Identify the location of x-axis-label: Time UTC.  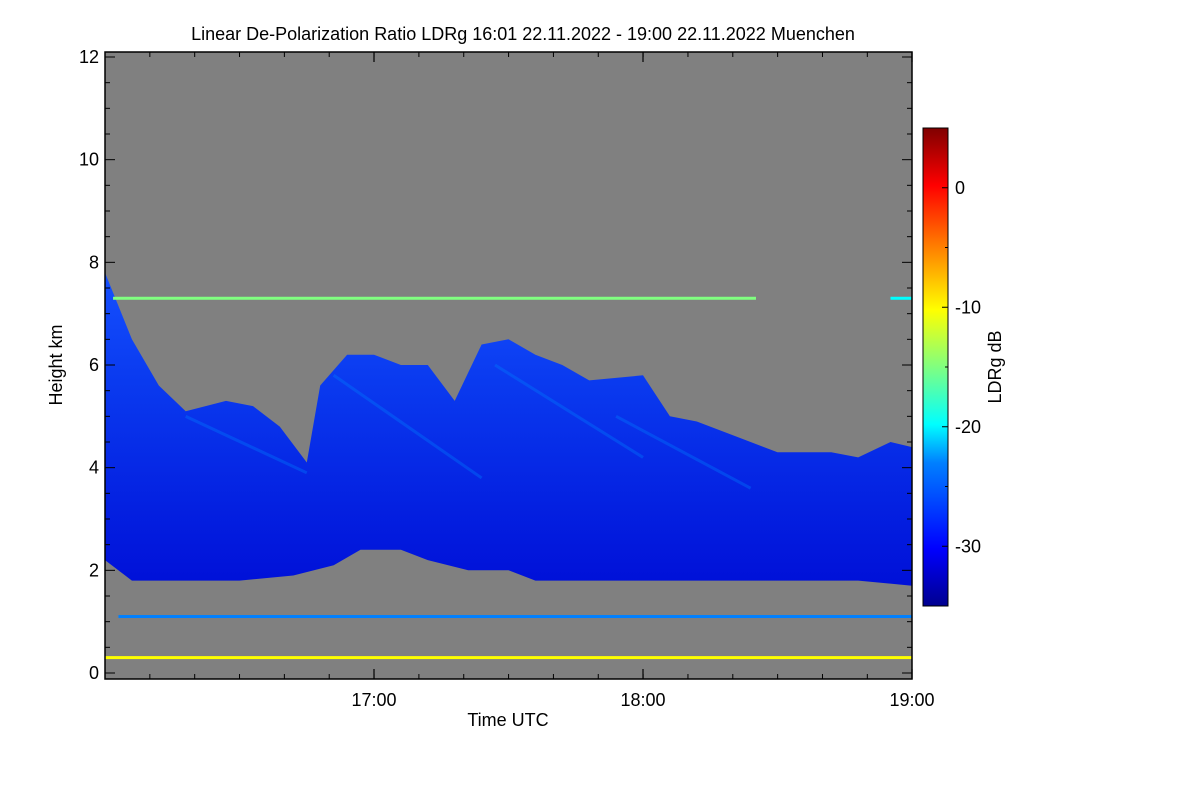
(507, 720).